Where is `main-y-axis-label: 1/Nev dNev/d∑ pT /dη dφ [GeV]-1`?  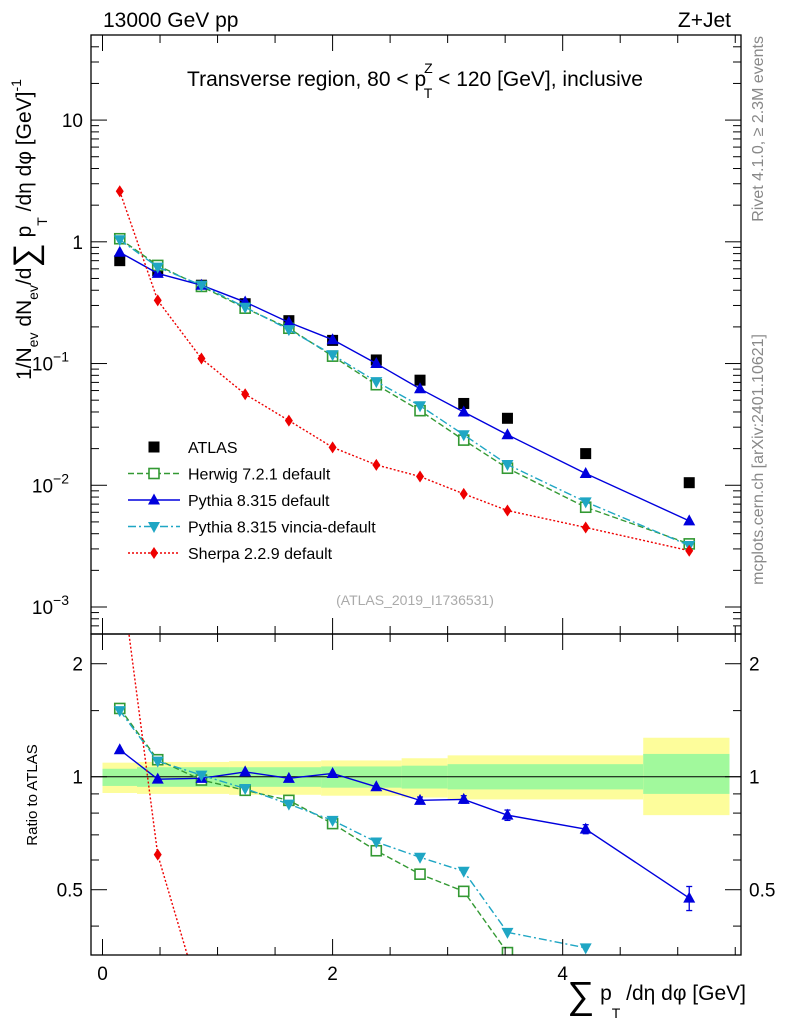 main-y-axis-label: 1/Nev dNev/d∑ pT /dη dφ [GeV]-1 is located at coordinates (28, 229).